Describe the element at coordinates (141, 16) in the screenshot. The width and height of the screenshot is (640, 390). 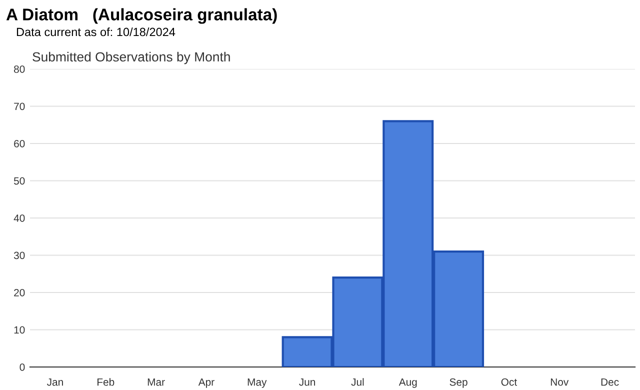
I see `chart-title: A Diatom (Aulacoseira granulata)` at that location.